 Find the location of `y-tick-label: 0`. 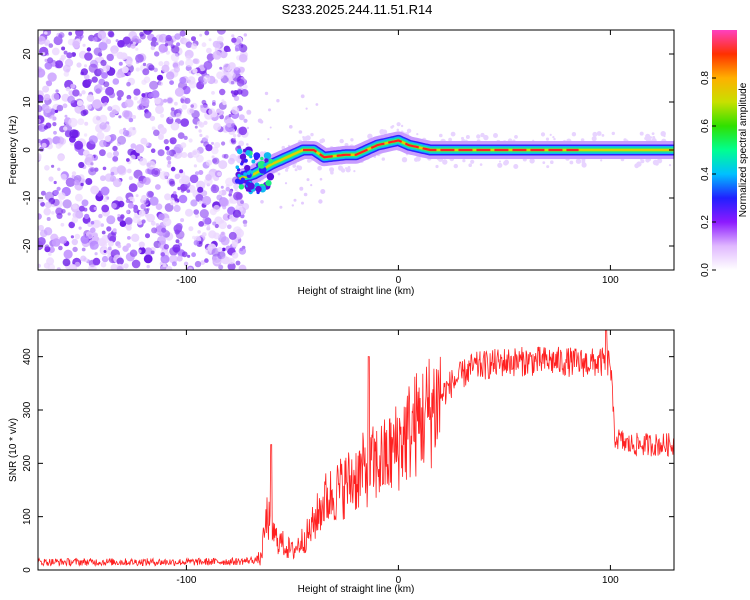

y-tick-label: 0 is located at coordinates (27, 570).